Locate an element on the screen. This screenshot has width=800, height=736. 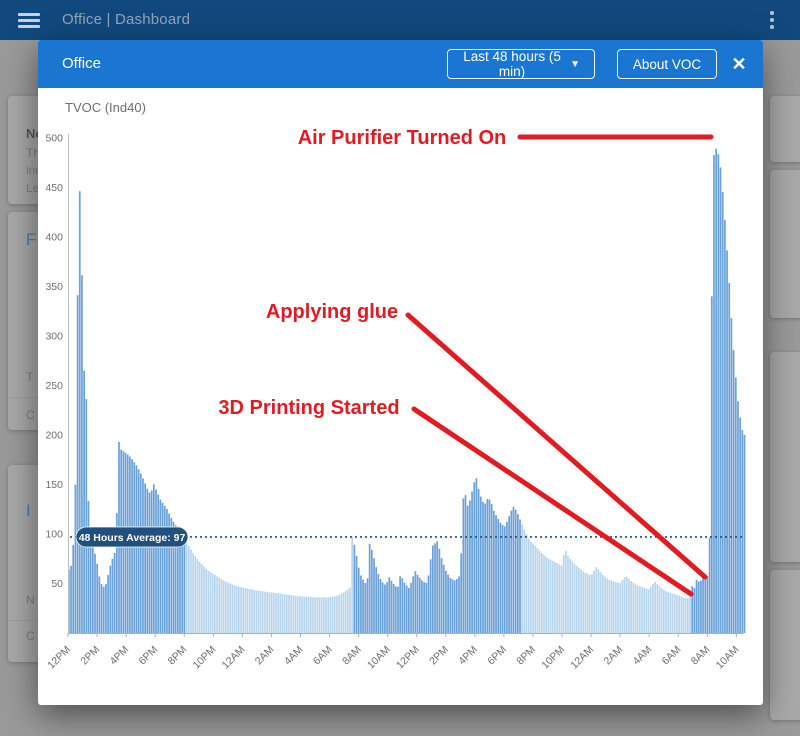
time-range-dropdown: Last 48 hours (5 min) ▼ is located at coordinates (521, 64).